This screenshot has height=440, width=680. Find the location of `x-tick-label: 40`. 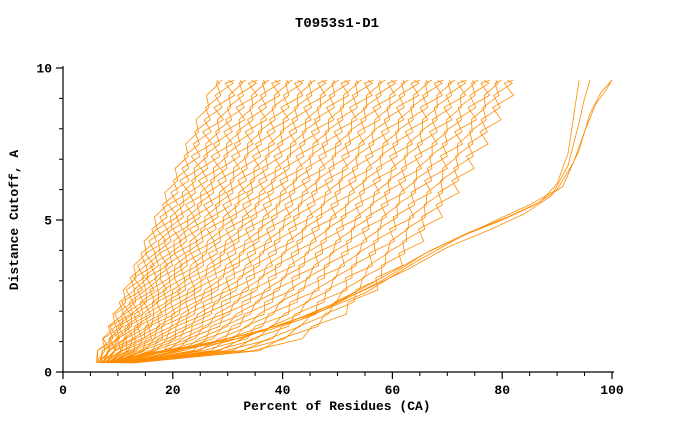

x-tick-label: 40 is located at coordinates (283, 390).